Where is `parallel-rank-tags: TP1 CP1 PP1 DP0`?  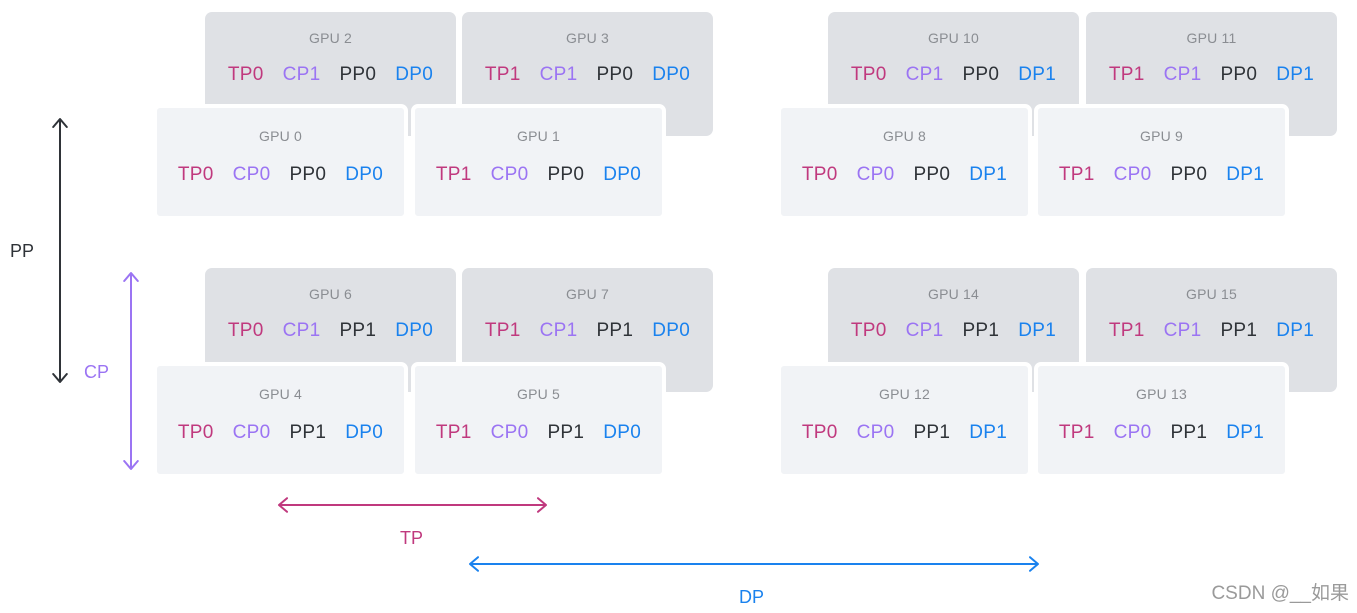 parallel-rank-tags: TP1 CP1 PP1 DP0 is located at coordinates (587, 331).